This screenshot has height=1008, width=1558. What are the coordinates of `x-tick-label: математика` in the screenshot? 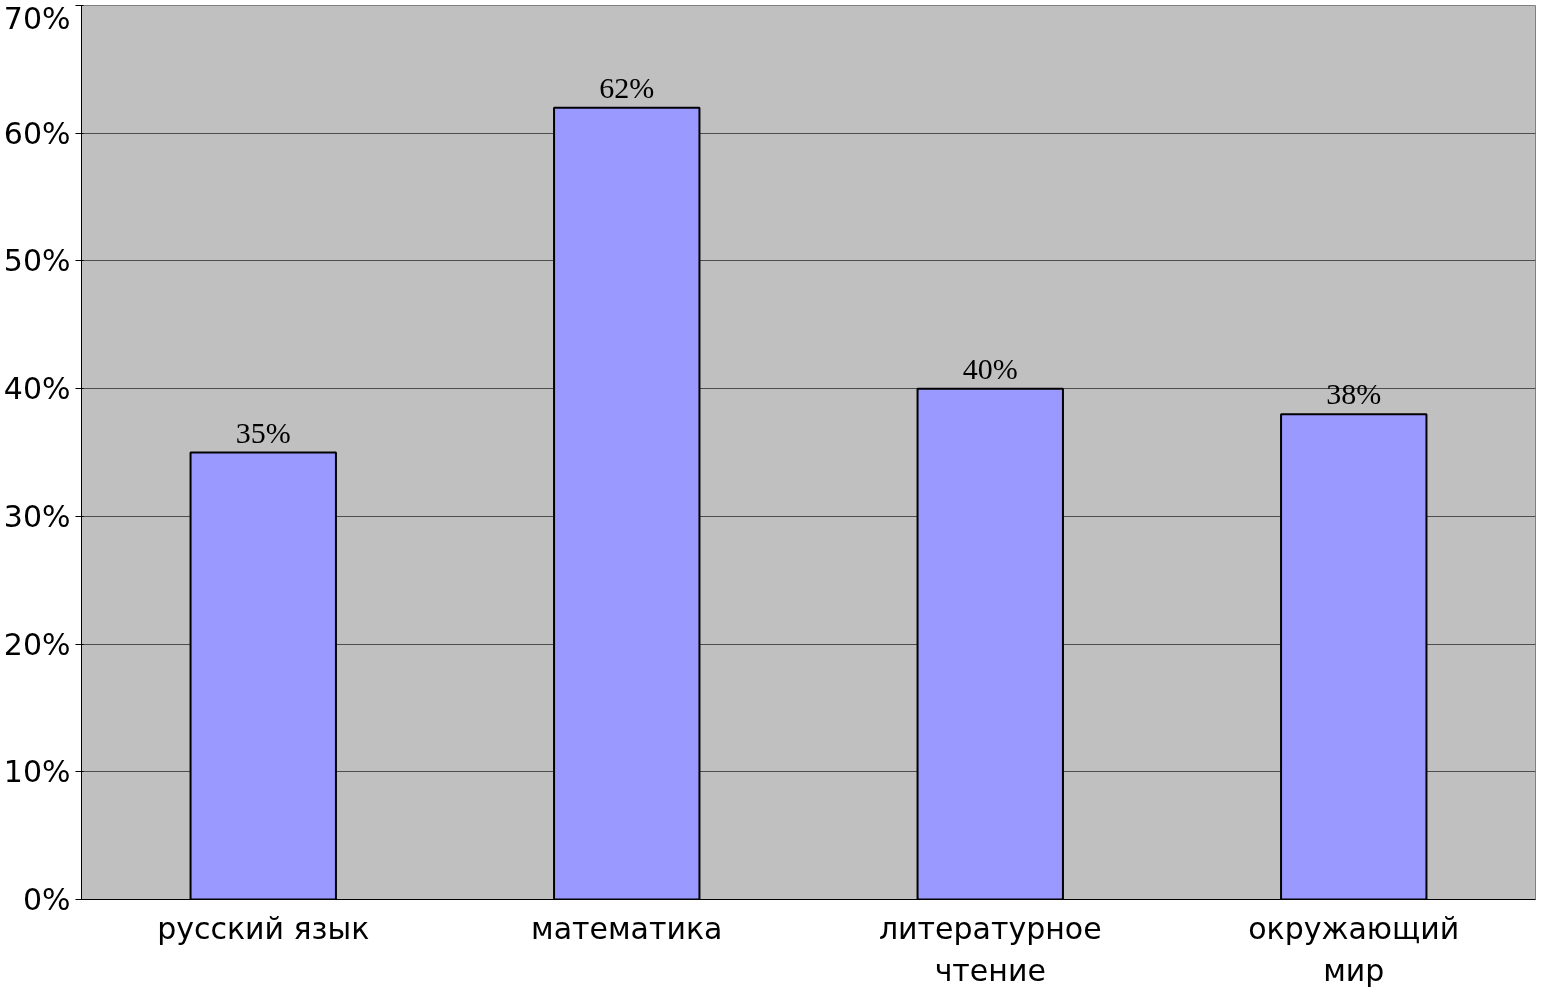 It's located at (627, 928).